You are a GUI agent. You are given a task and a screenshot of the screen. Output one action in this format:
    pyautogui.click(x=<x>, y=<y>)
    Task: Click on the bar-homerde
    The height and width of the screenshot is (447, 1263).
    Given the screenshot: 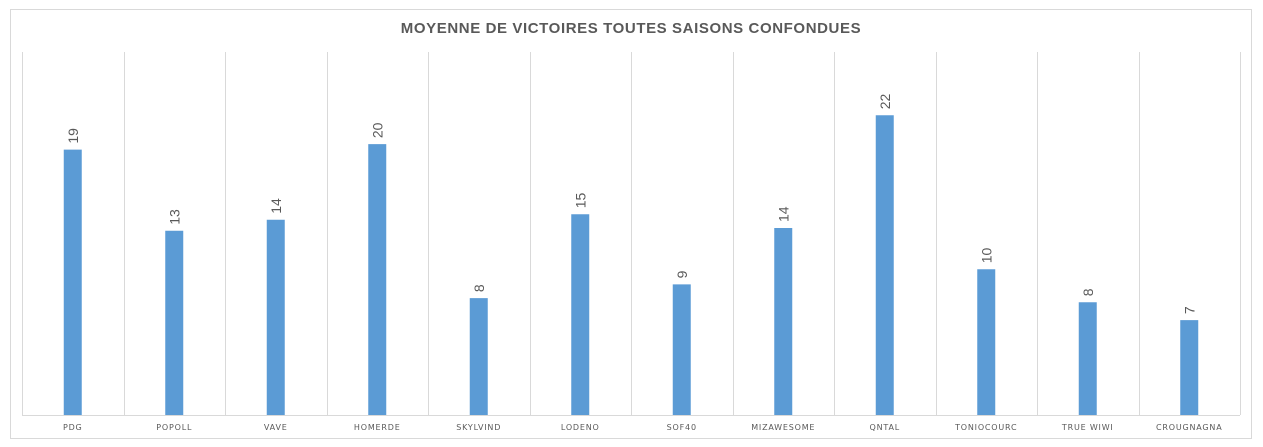 What is the action you would take?
    pyautogui.click(x=377, y=279)
    